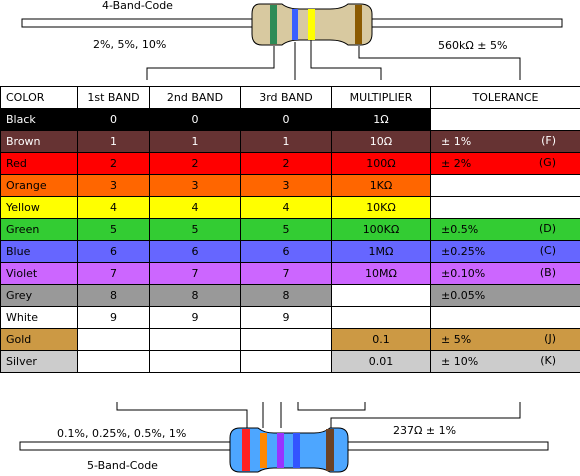  I want to click on tolerance-value: ± 5% (J), so click(505, 339).